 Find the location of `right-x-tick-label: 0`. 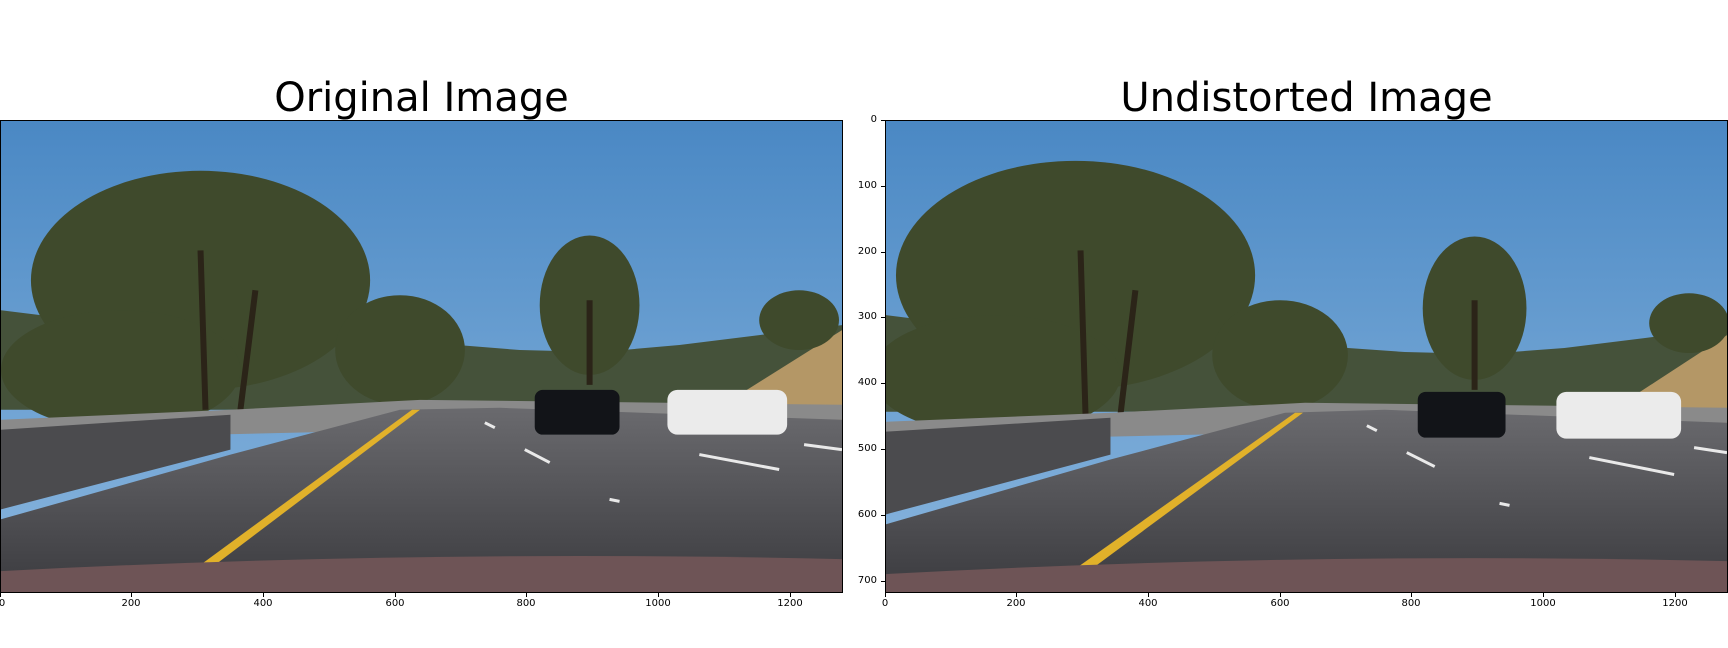

right-x-tick-label: 0 is located at coordinates (885, 603).